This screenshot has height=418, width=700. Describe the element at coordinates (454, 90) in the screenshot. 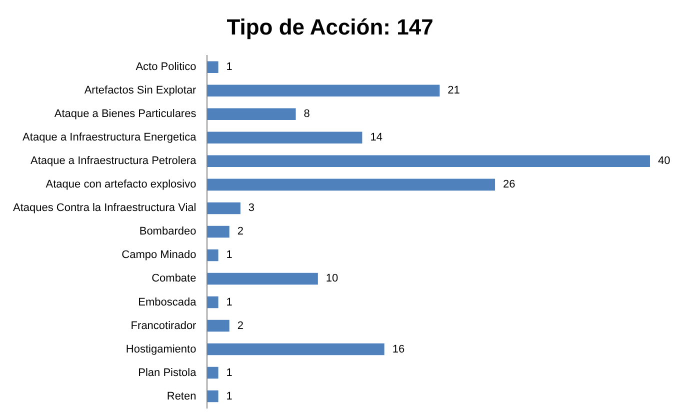

I see `data-label: 21` at that location.